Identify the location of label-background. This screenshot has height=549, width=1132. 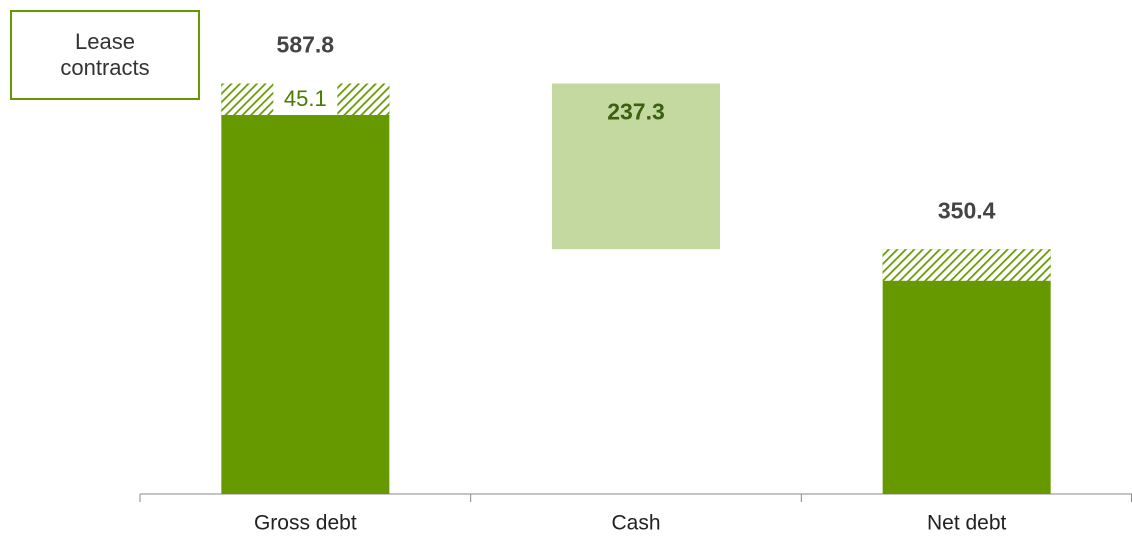
(305, 99).